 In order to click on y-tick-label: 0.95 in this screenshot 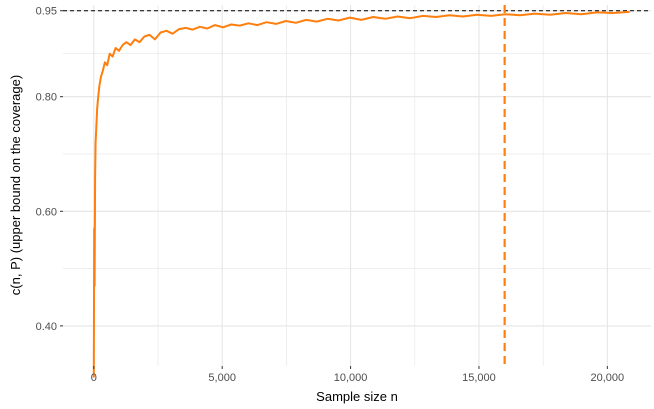, I will do `click(46, 12)`.